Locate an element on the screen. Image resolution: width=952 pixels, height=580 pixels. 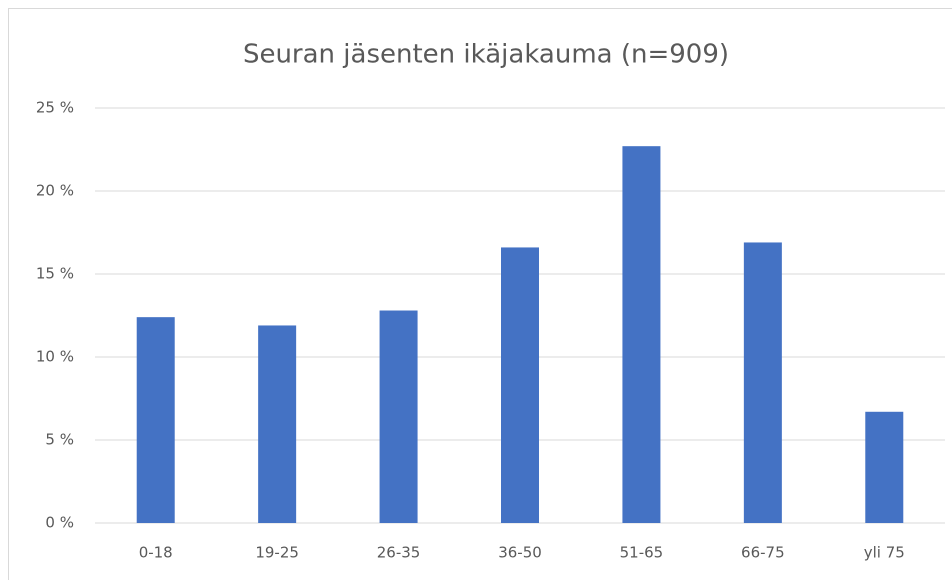
x-tick-label: 0-18 is located at coordinates (156, 553).